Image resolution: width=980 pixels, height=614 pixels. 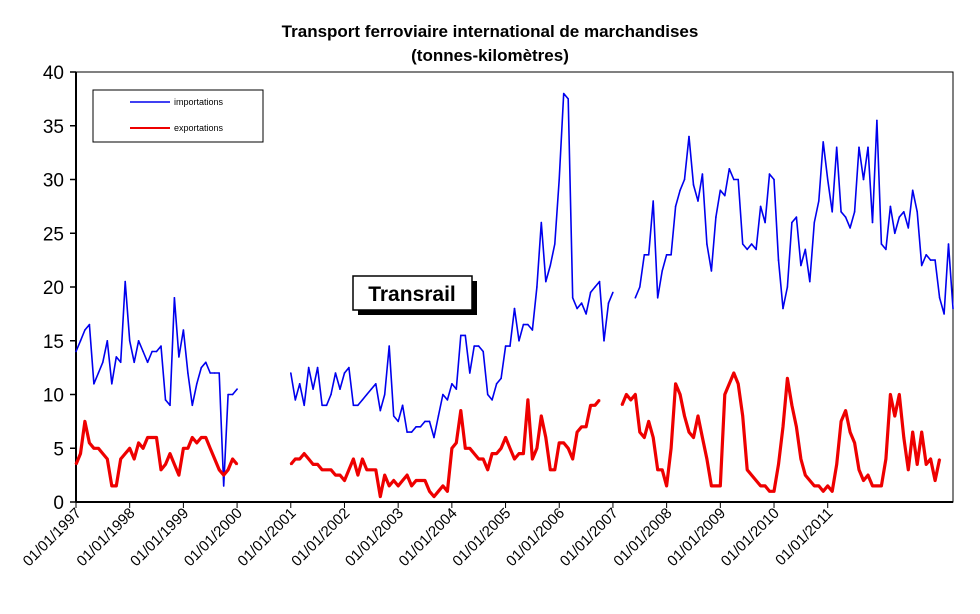 What do you see at coordinates (58, 449) in the screenshot?
I see `y-tick-label: 5` at bounding box center [58, 449].